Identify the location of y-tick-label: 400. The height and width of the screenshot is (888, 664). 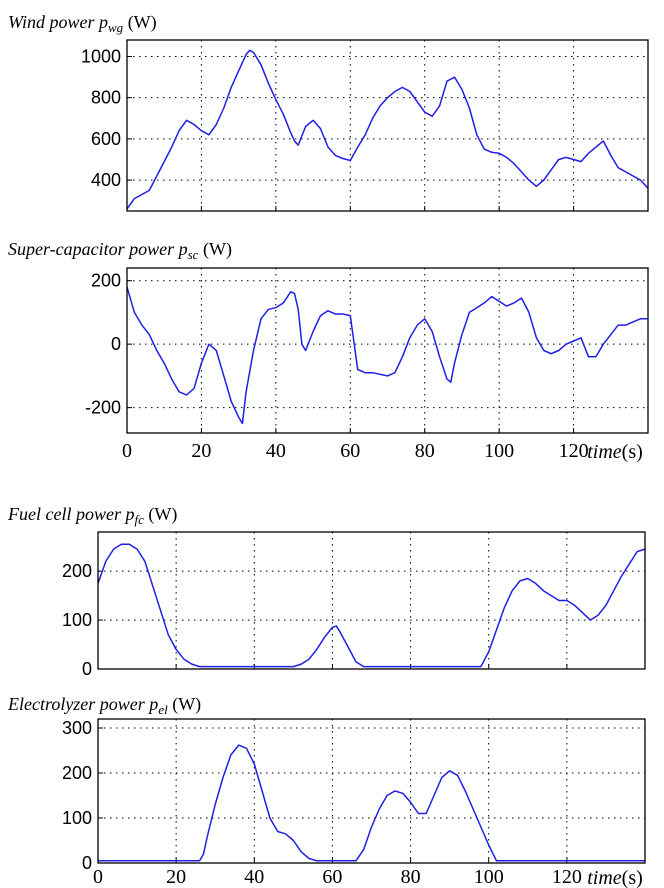
(106, 180).